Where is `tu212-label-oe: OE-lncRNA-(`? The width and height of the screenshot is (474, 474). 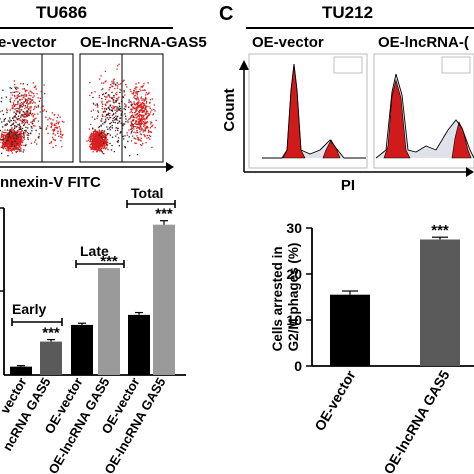
tu212-label-oe: OE-lncRNA-( is located at coordinates (423, 42).